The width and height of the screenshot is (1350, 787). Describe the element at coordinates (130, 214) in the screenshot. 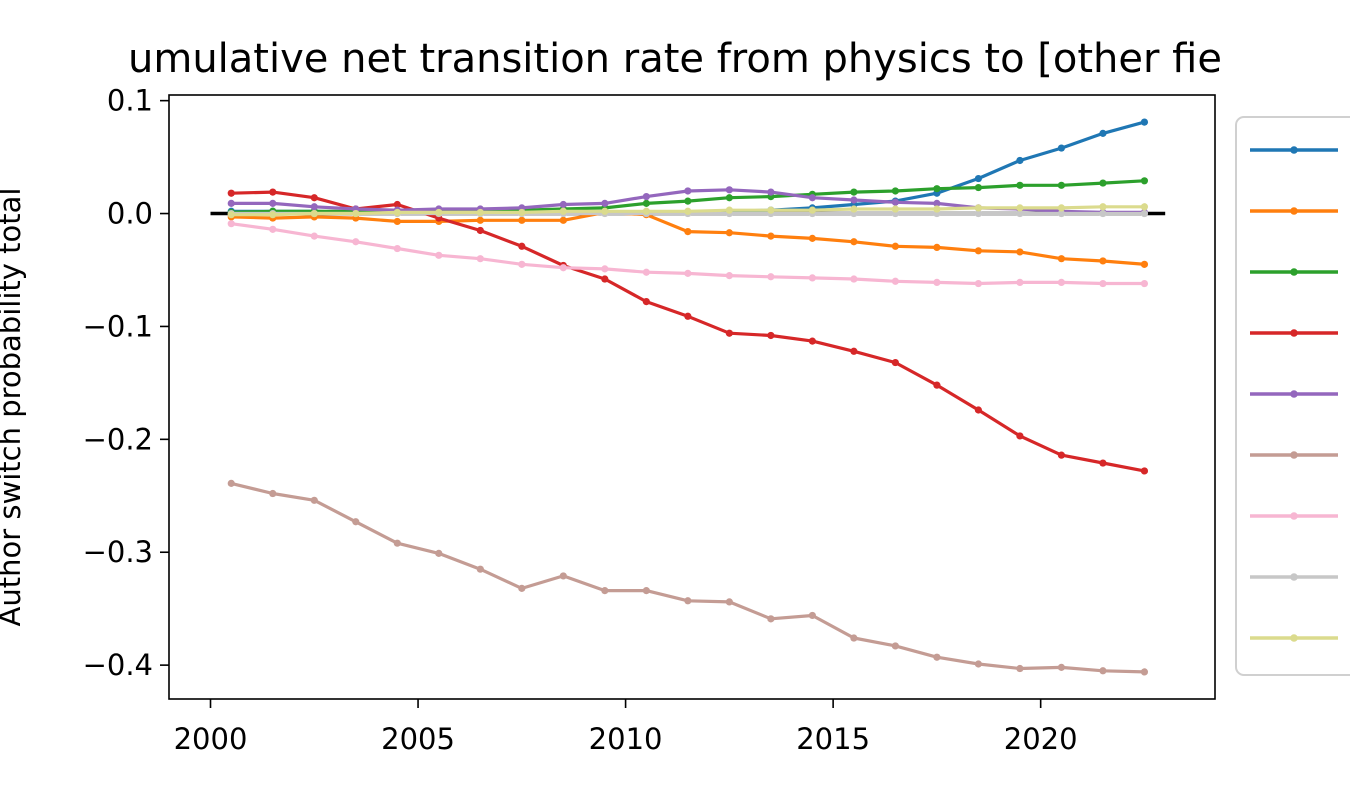

I see `y-tick-label: 0.0` at that location.